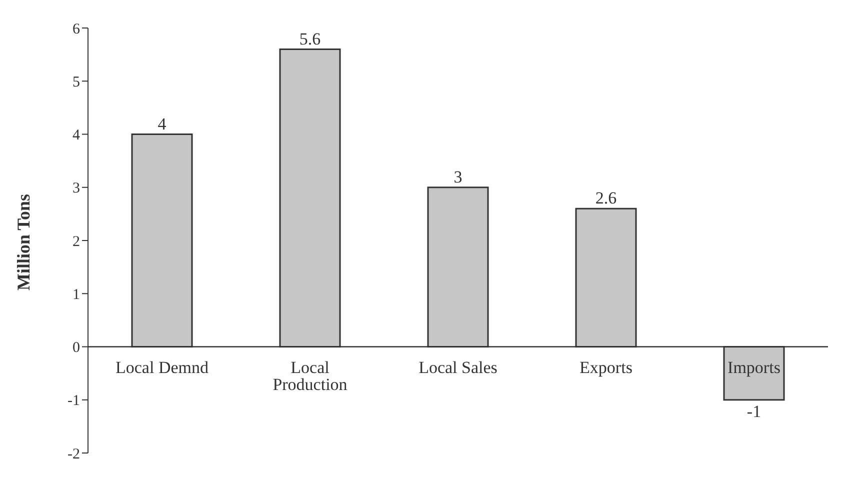 The height and width of the screenshot is (482, 849). Describe the element at coordinates (76, 136) in the screenshot. I see `y-tick-label: 4` at that location.